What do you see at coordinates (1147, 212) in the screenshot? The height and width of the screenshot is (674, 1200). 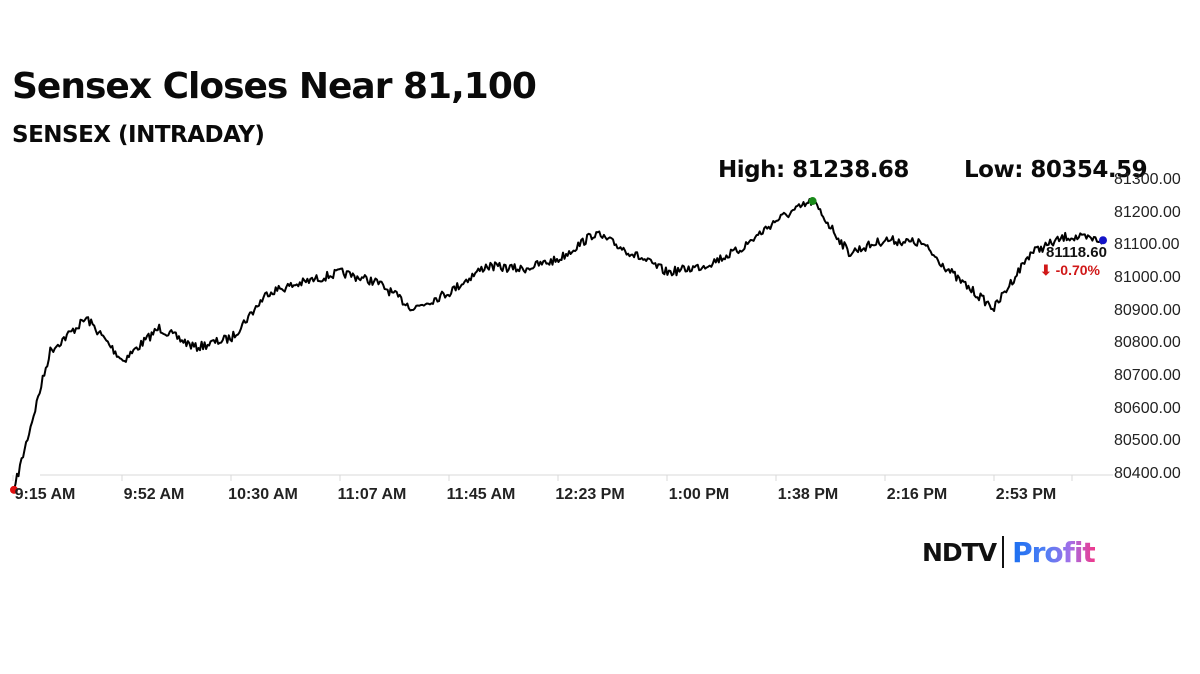 I see `y-tick-label: 81200.00` at bounding box center [1147, 212].